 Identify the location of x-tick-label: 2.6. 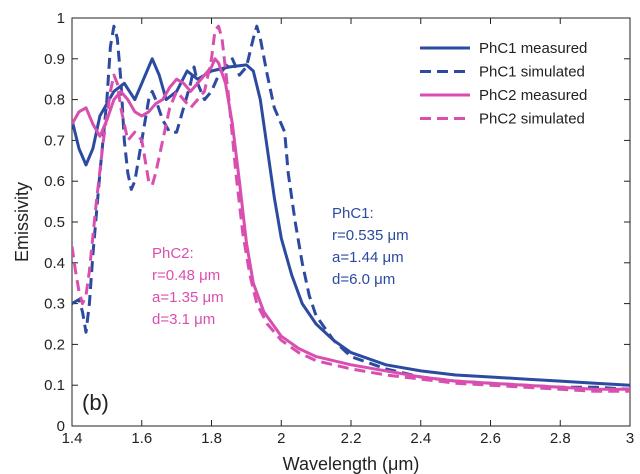
(490, 438).